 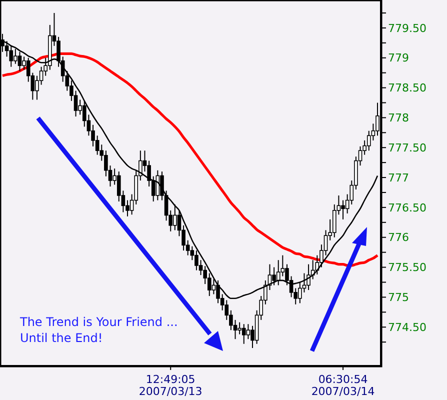 What do you see at coordinates (407, 327) in the screenshot?
I see `y-tick-label: 774.50` at bounding box center [407, 327].